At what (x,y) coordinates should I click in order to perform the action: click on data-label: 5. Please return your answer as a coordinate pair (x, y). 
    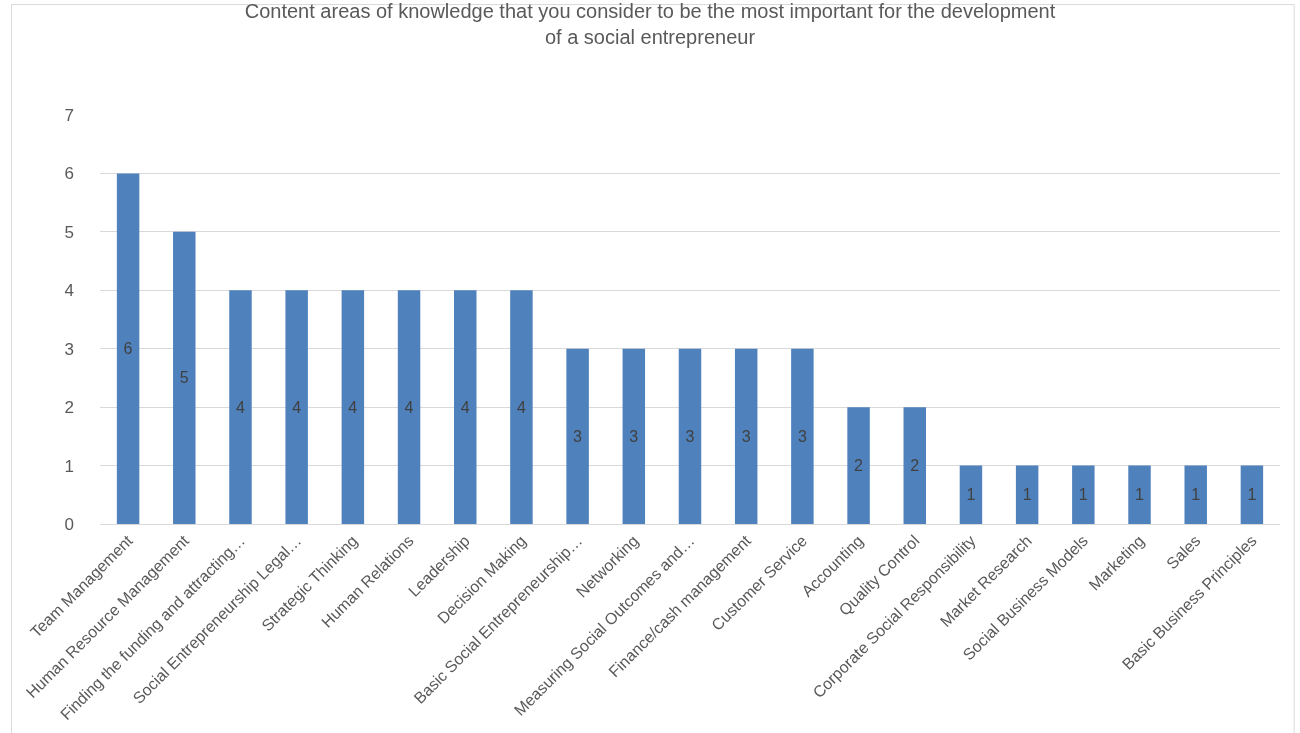
    Looking at the image, I should click on (184, 378).